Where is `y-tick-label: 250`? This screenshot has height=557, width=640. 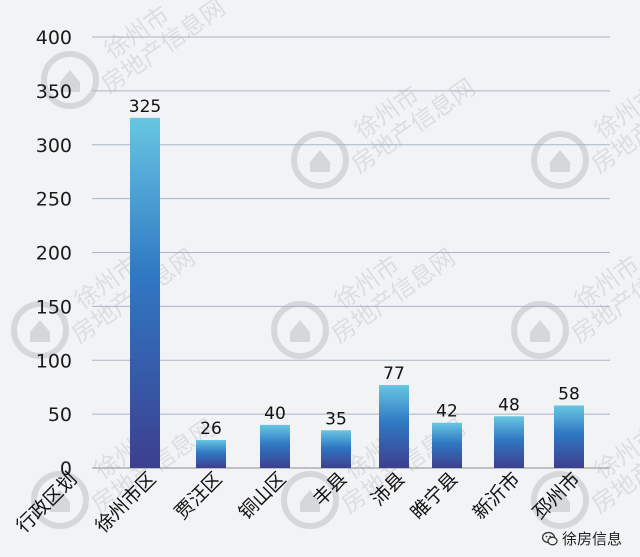 y-tick-label: 250 is located at coordinates (54, 200).